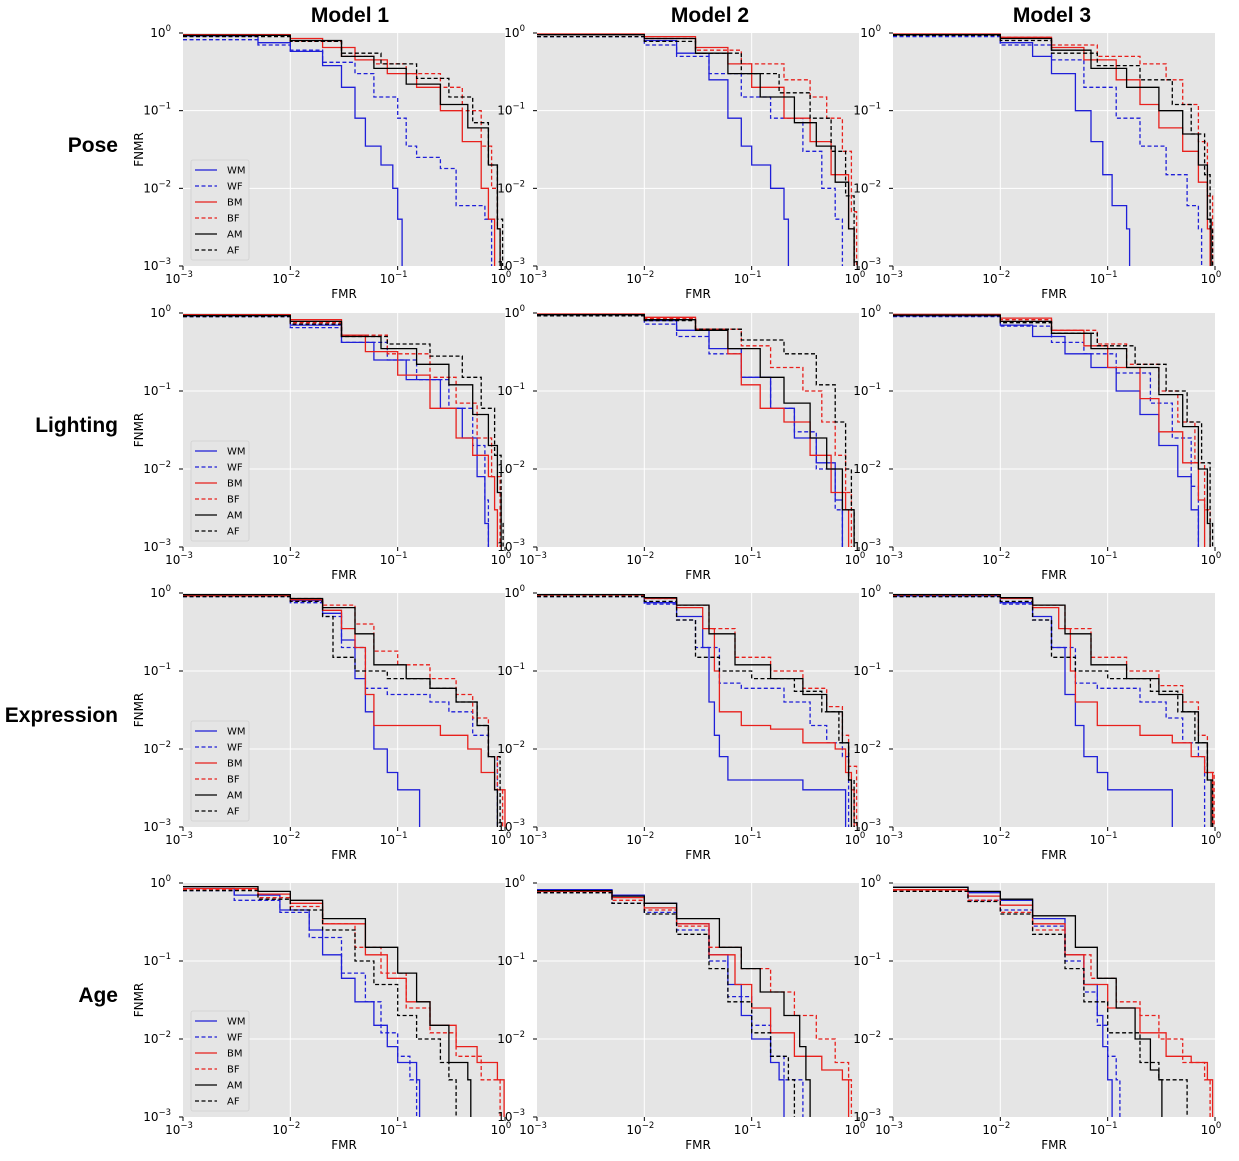 Image resolution: width=1239 pixels, height=1161 pixels. I want to click on legend-label-wf: WF, so click(235, 187).